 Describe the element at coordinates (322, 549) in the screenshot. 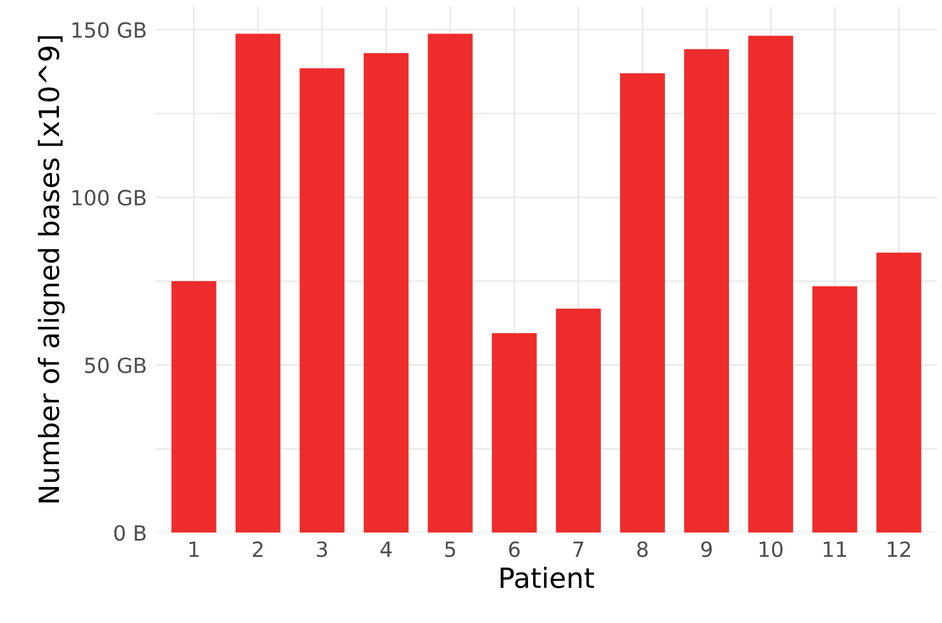

I see `x-tick-label: 3` at that location.